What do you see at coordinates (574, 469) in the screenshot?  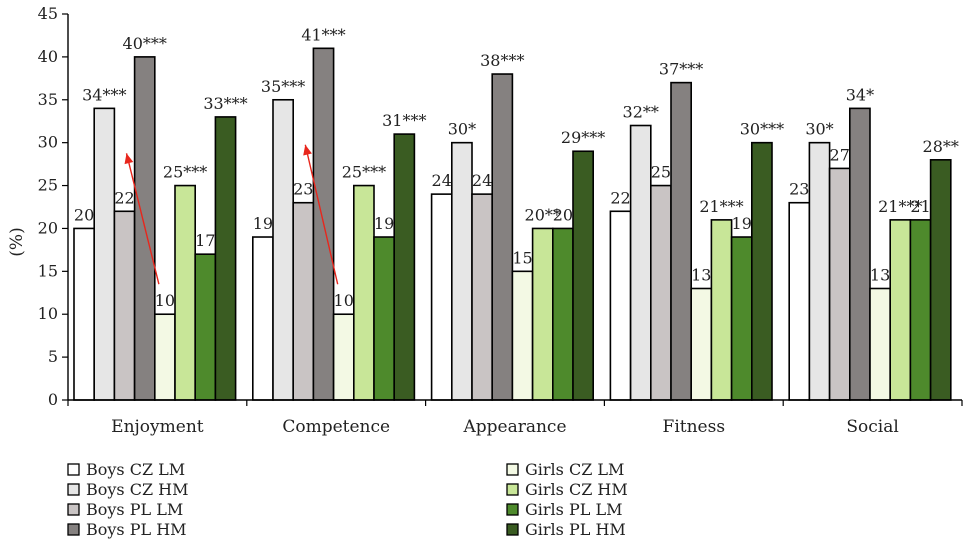 I see `legend-label: Girls CZ LM` at bounding box center [574, 469].